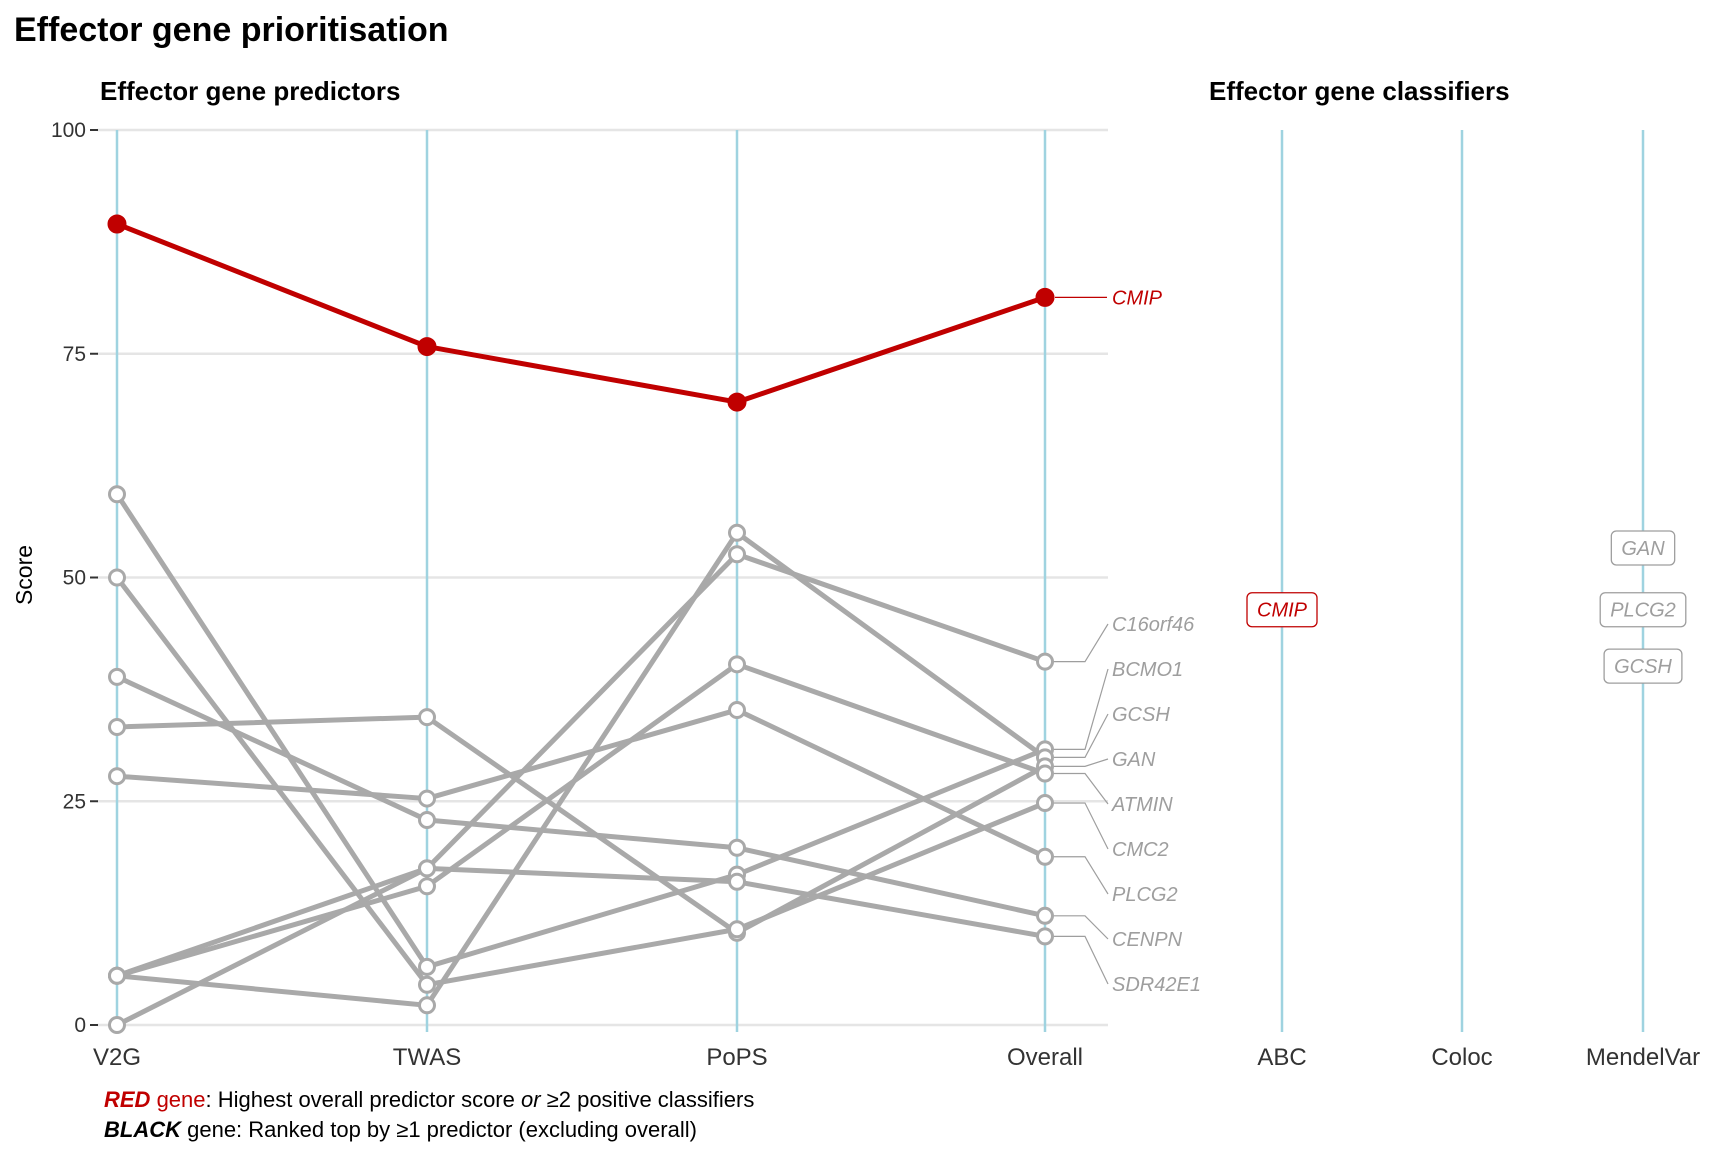 The image size is (1728, 1152). I want to click on x-tick-label: Coloc, so click(1461, 1057).